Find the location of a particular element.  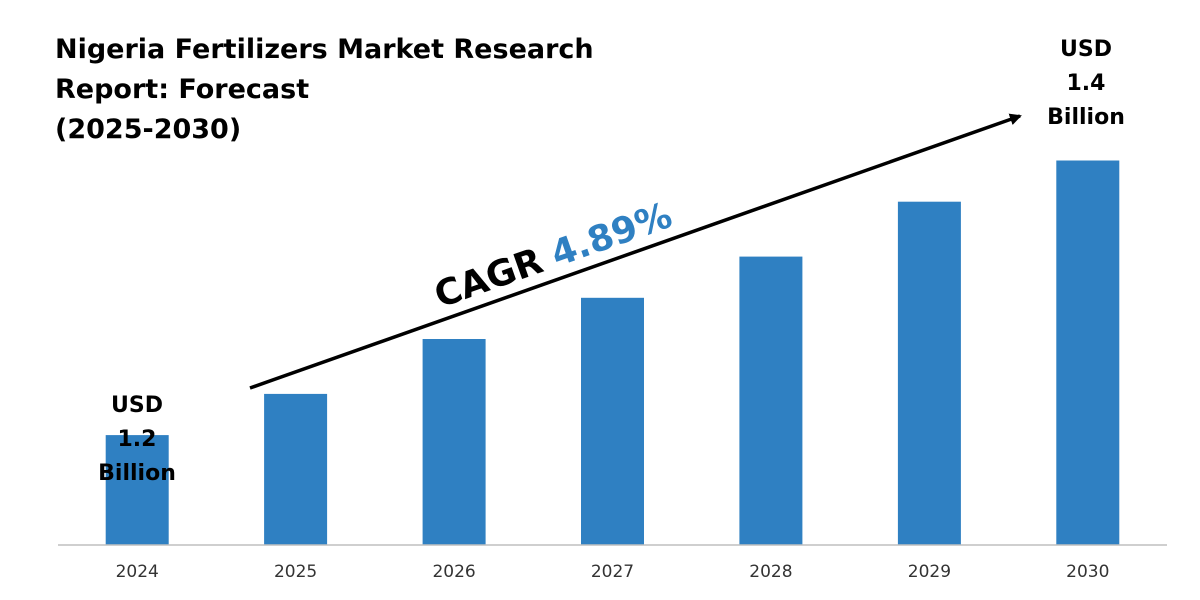

end-label-line-1: USD is located at coordinates (1086, 49).